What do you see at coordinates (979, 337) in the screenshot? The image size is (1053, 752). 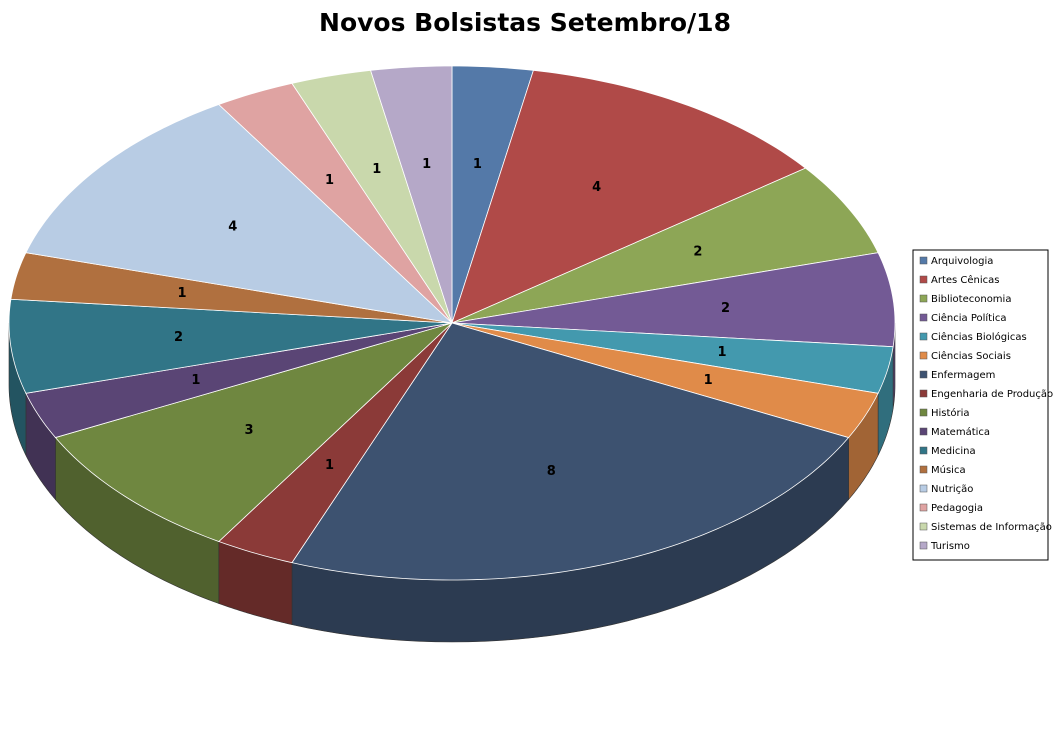 I see `legend-label: Ciências Biológicas` at bounding box center [979, 337].